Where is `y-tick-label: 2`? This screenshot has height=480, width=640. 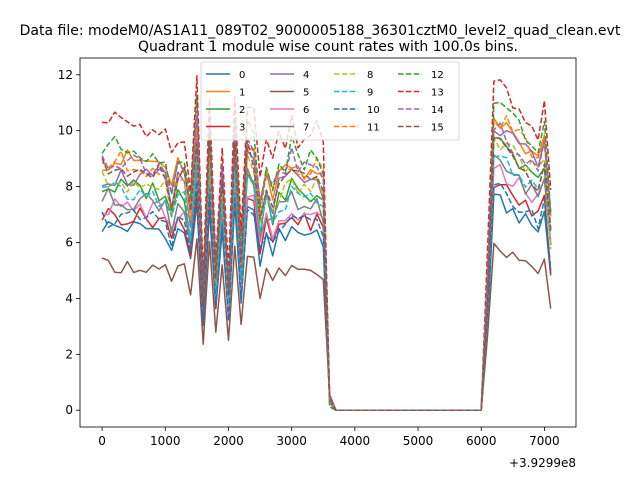
y-tick-label: 2 is located at coordinates (69, 354).